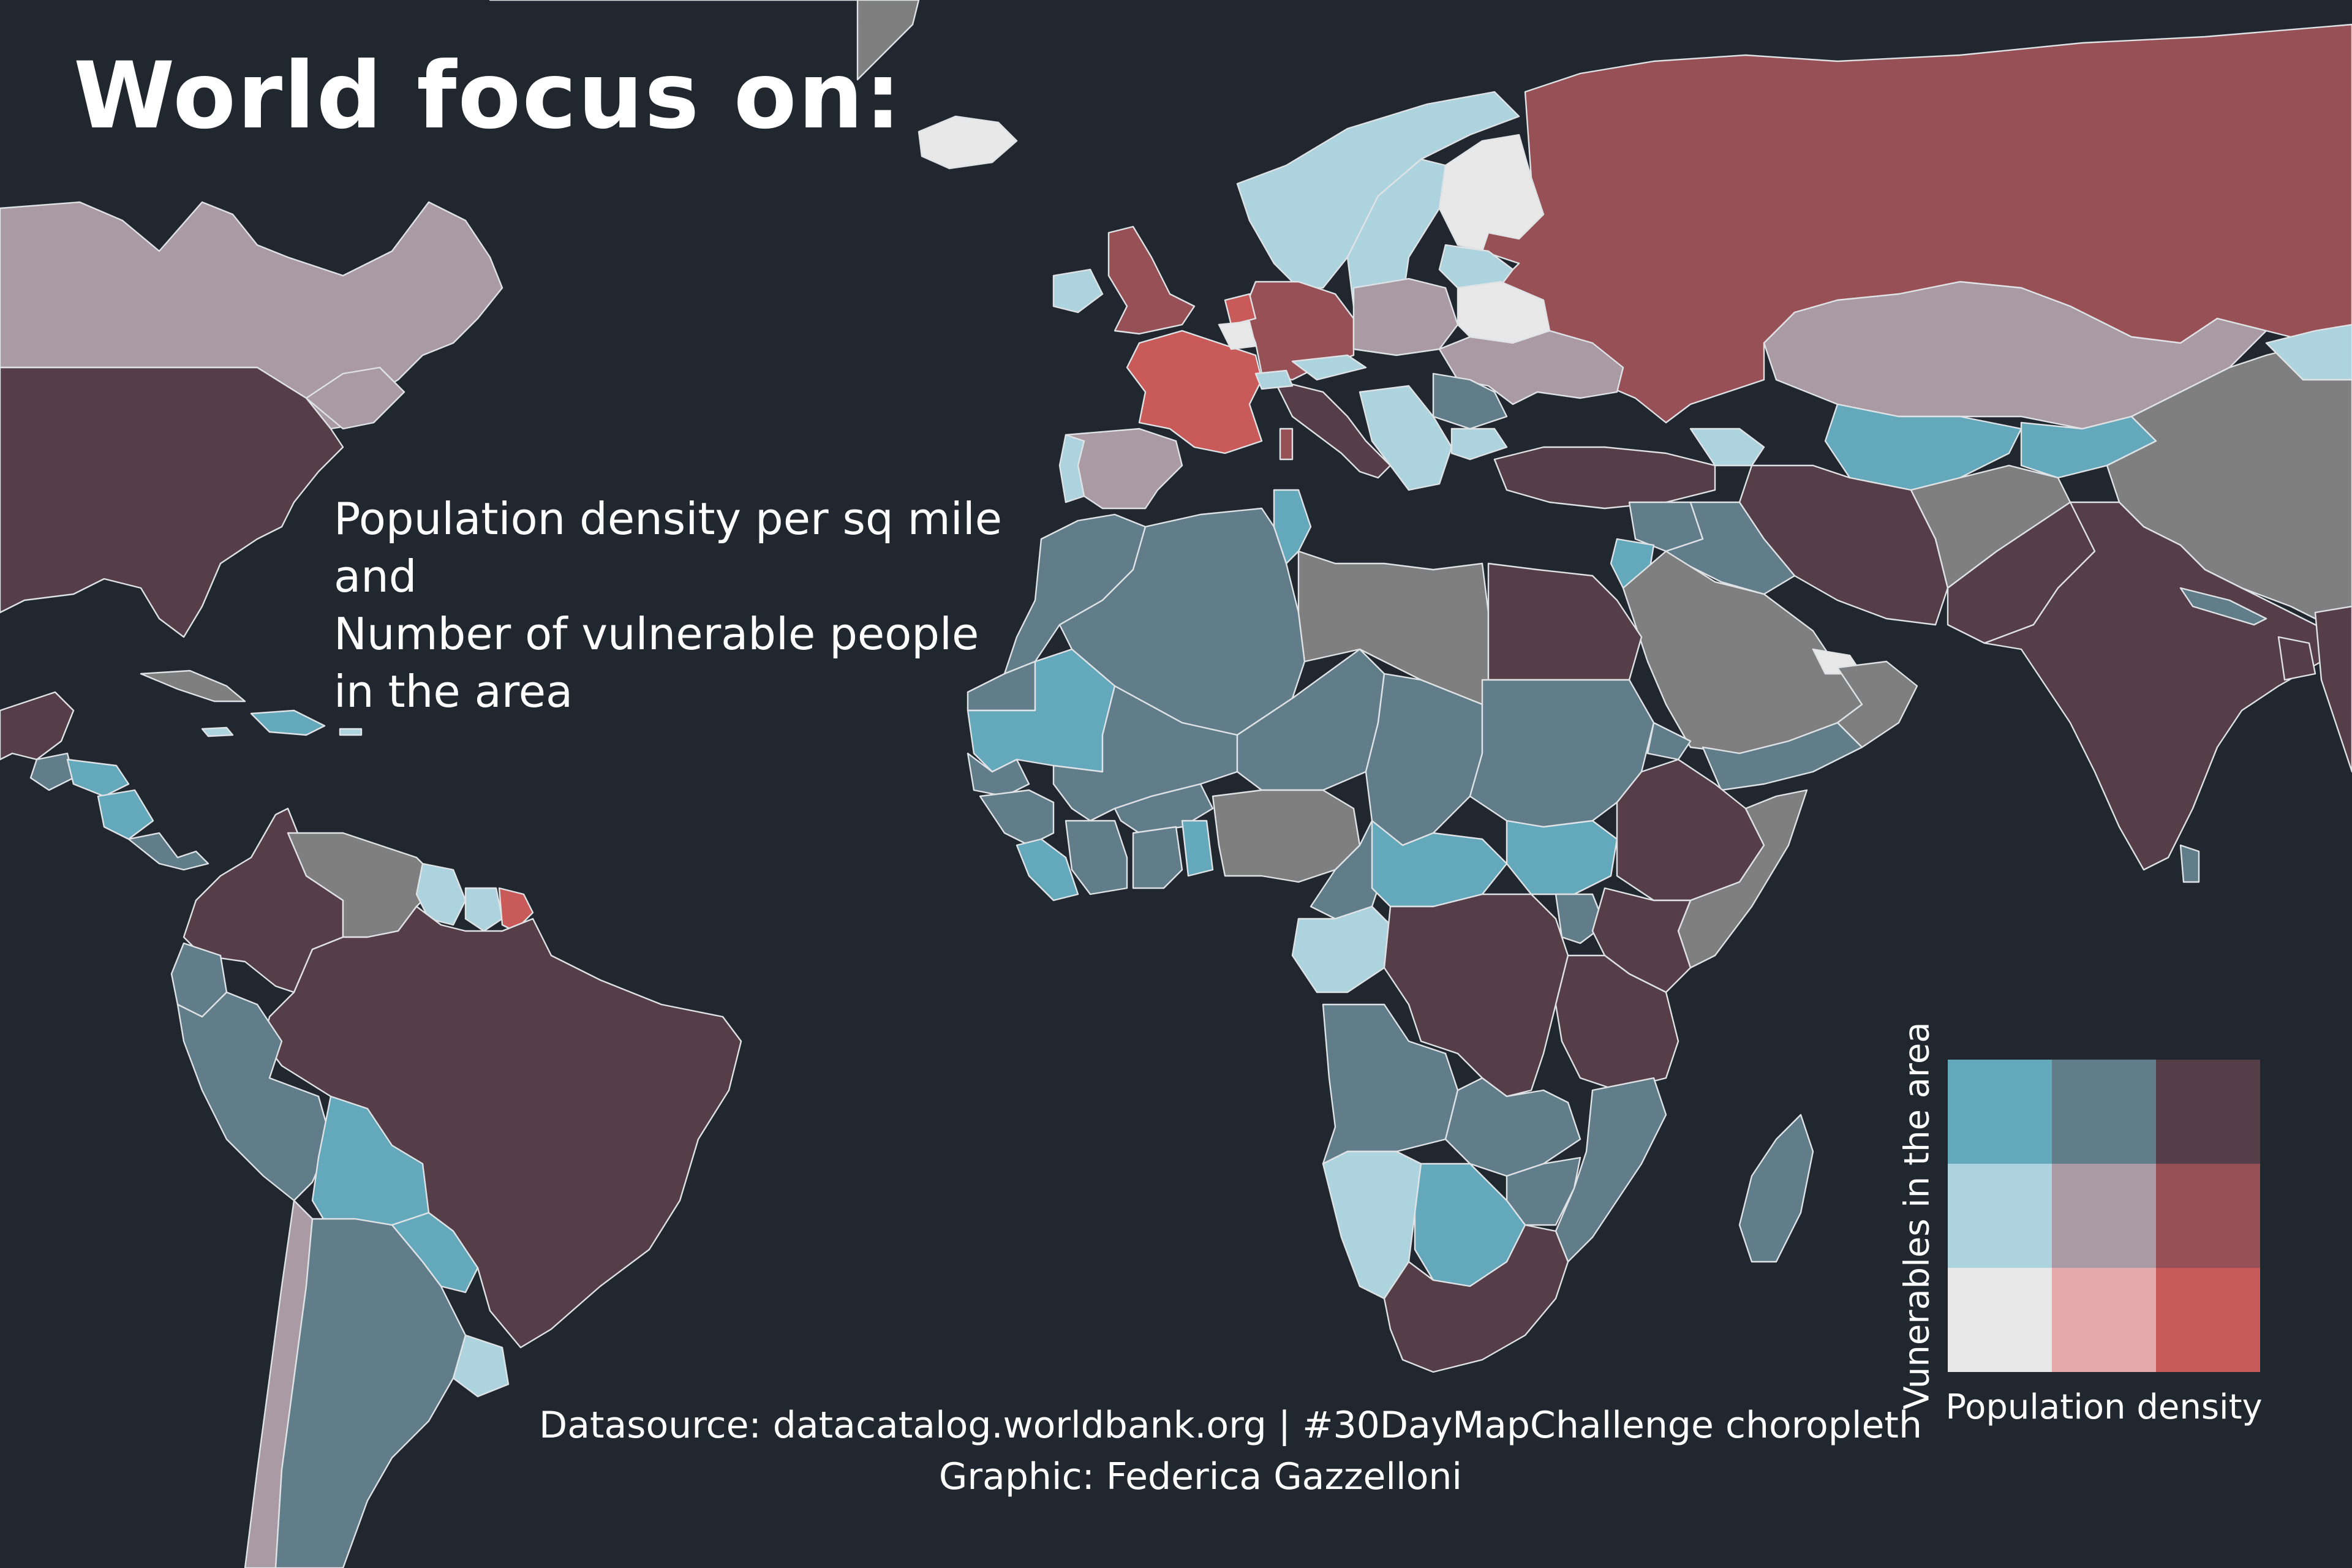 The height and width of the screenshot is (1568, 2352). I want to click on country-guatemala, so click(52, 772).